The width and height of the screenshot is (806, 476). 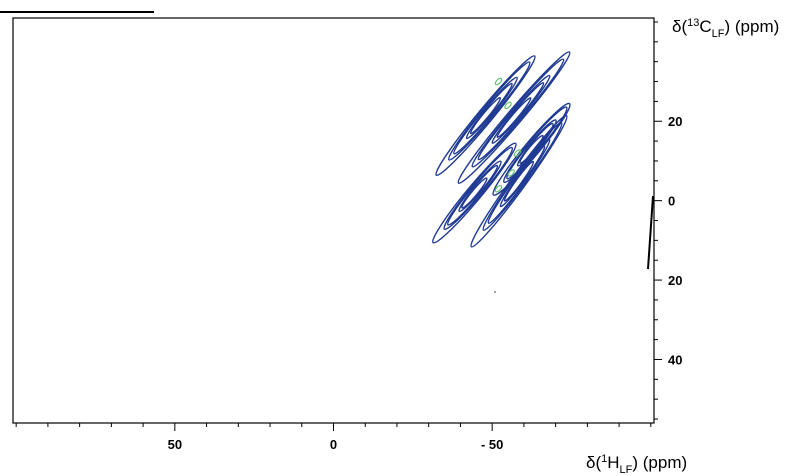 I want to click on x-tick-label: - 50, so click(x=492, y=444).